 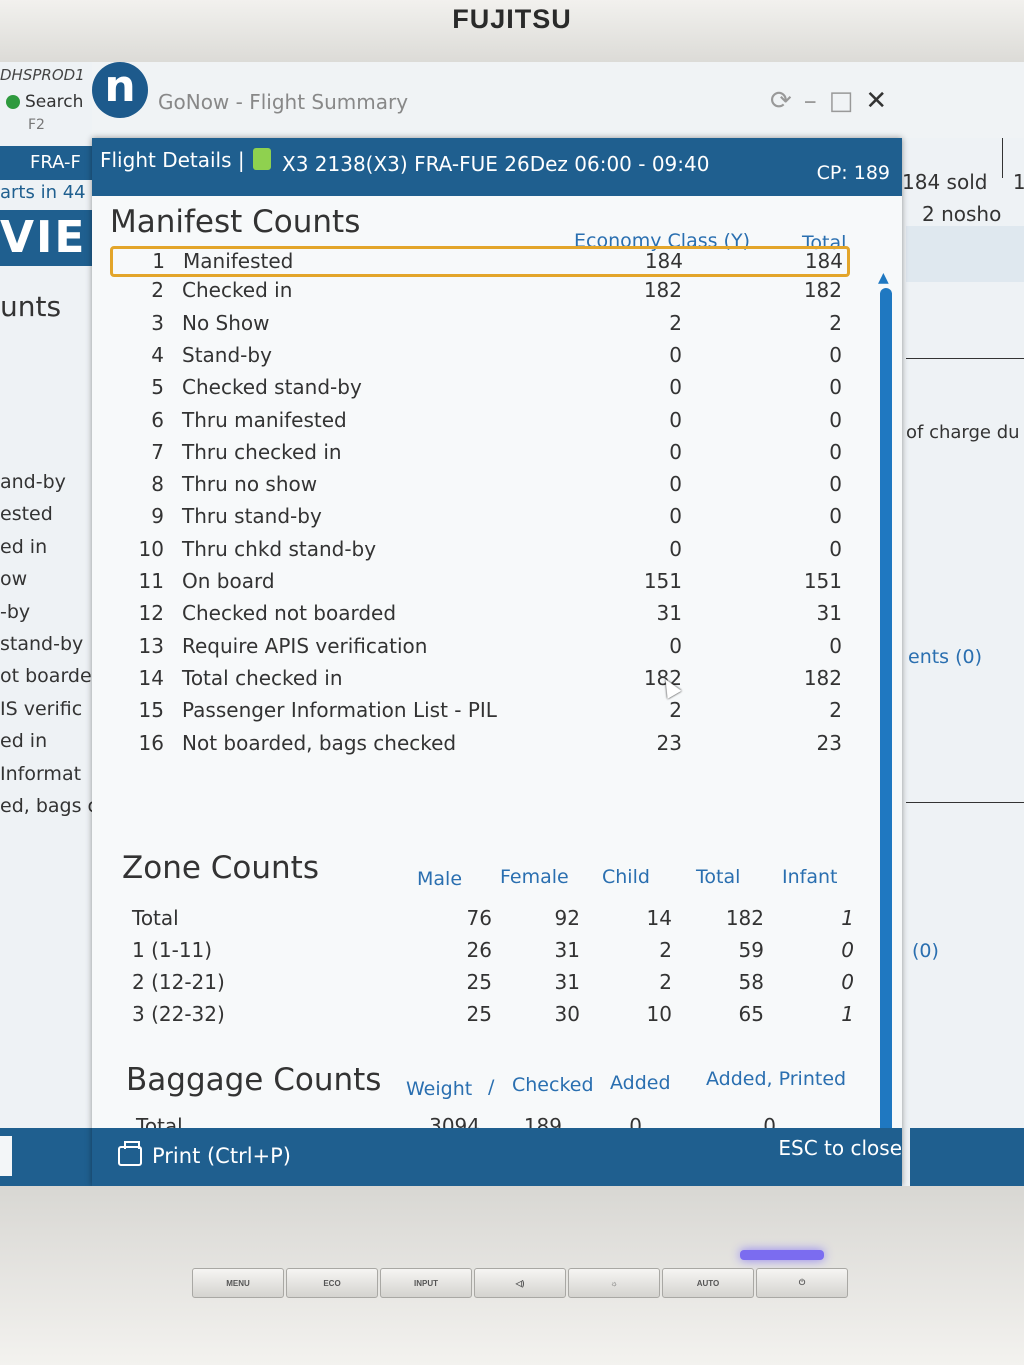 What do you see at coordinates (823, 261) in the screenshot?
I see `total-value: 184` at bounding box center [823, 261].